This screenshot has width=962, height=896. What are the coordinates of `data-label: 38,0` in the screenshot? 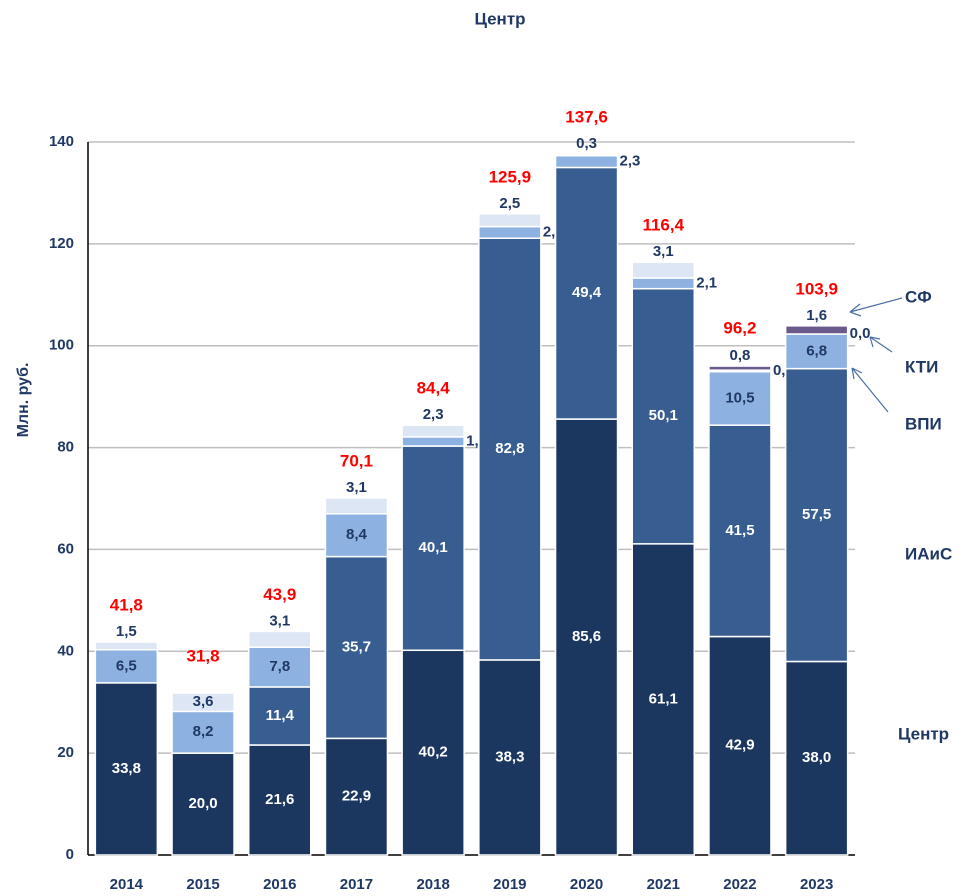 It's located at (816, 757).